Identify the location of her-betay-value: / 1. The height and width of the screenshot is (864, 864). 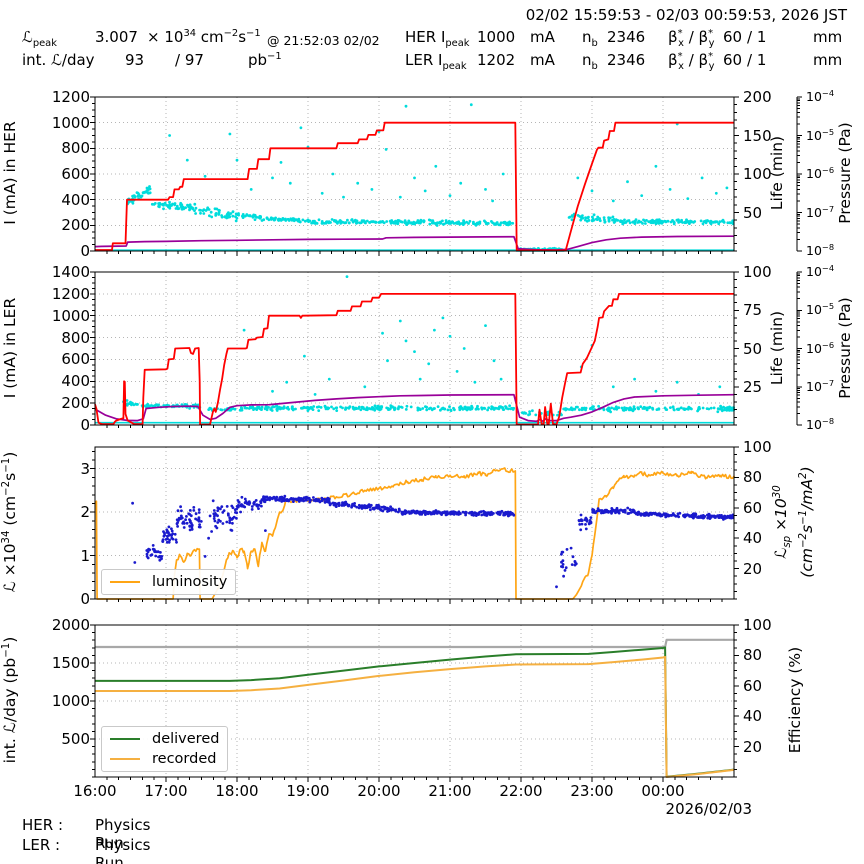
(757, 37).